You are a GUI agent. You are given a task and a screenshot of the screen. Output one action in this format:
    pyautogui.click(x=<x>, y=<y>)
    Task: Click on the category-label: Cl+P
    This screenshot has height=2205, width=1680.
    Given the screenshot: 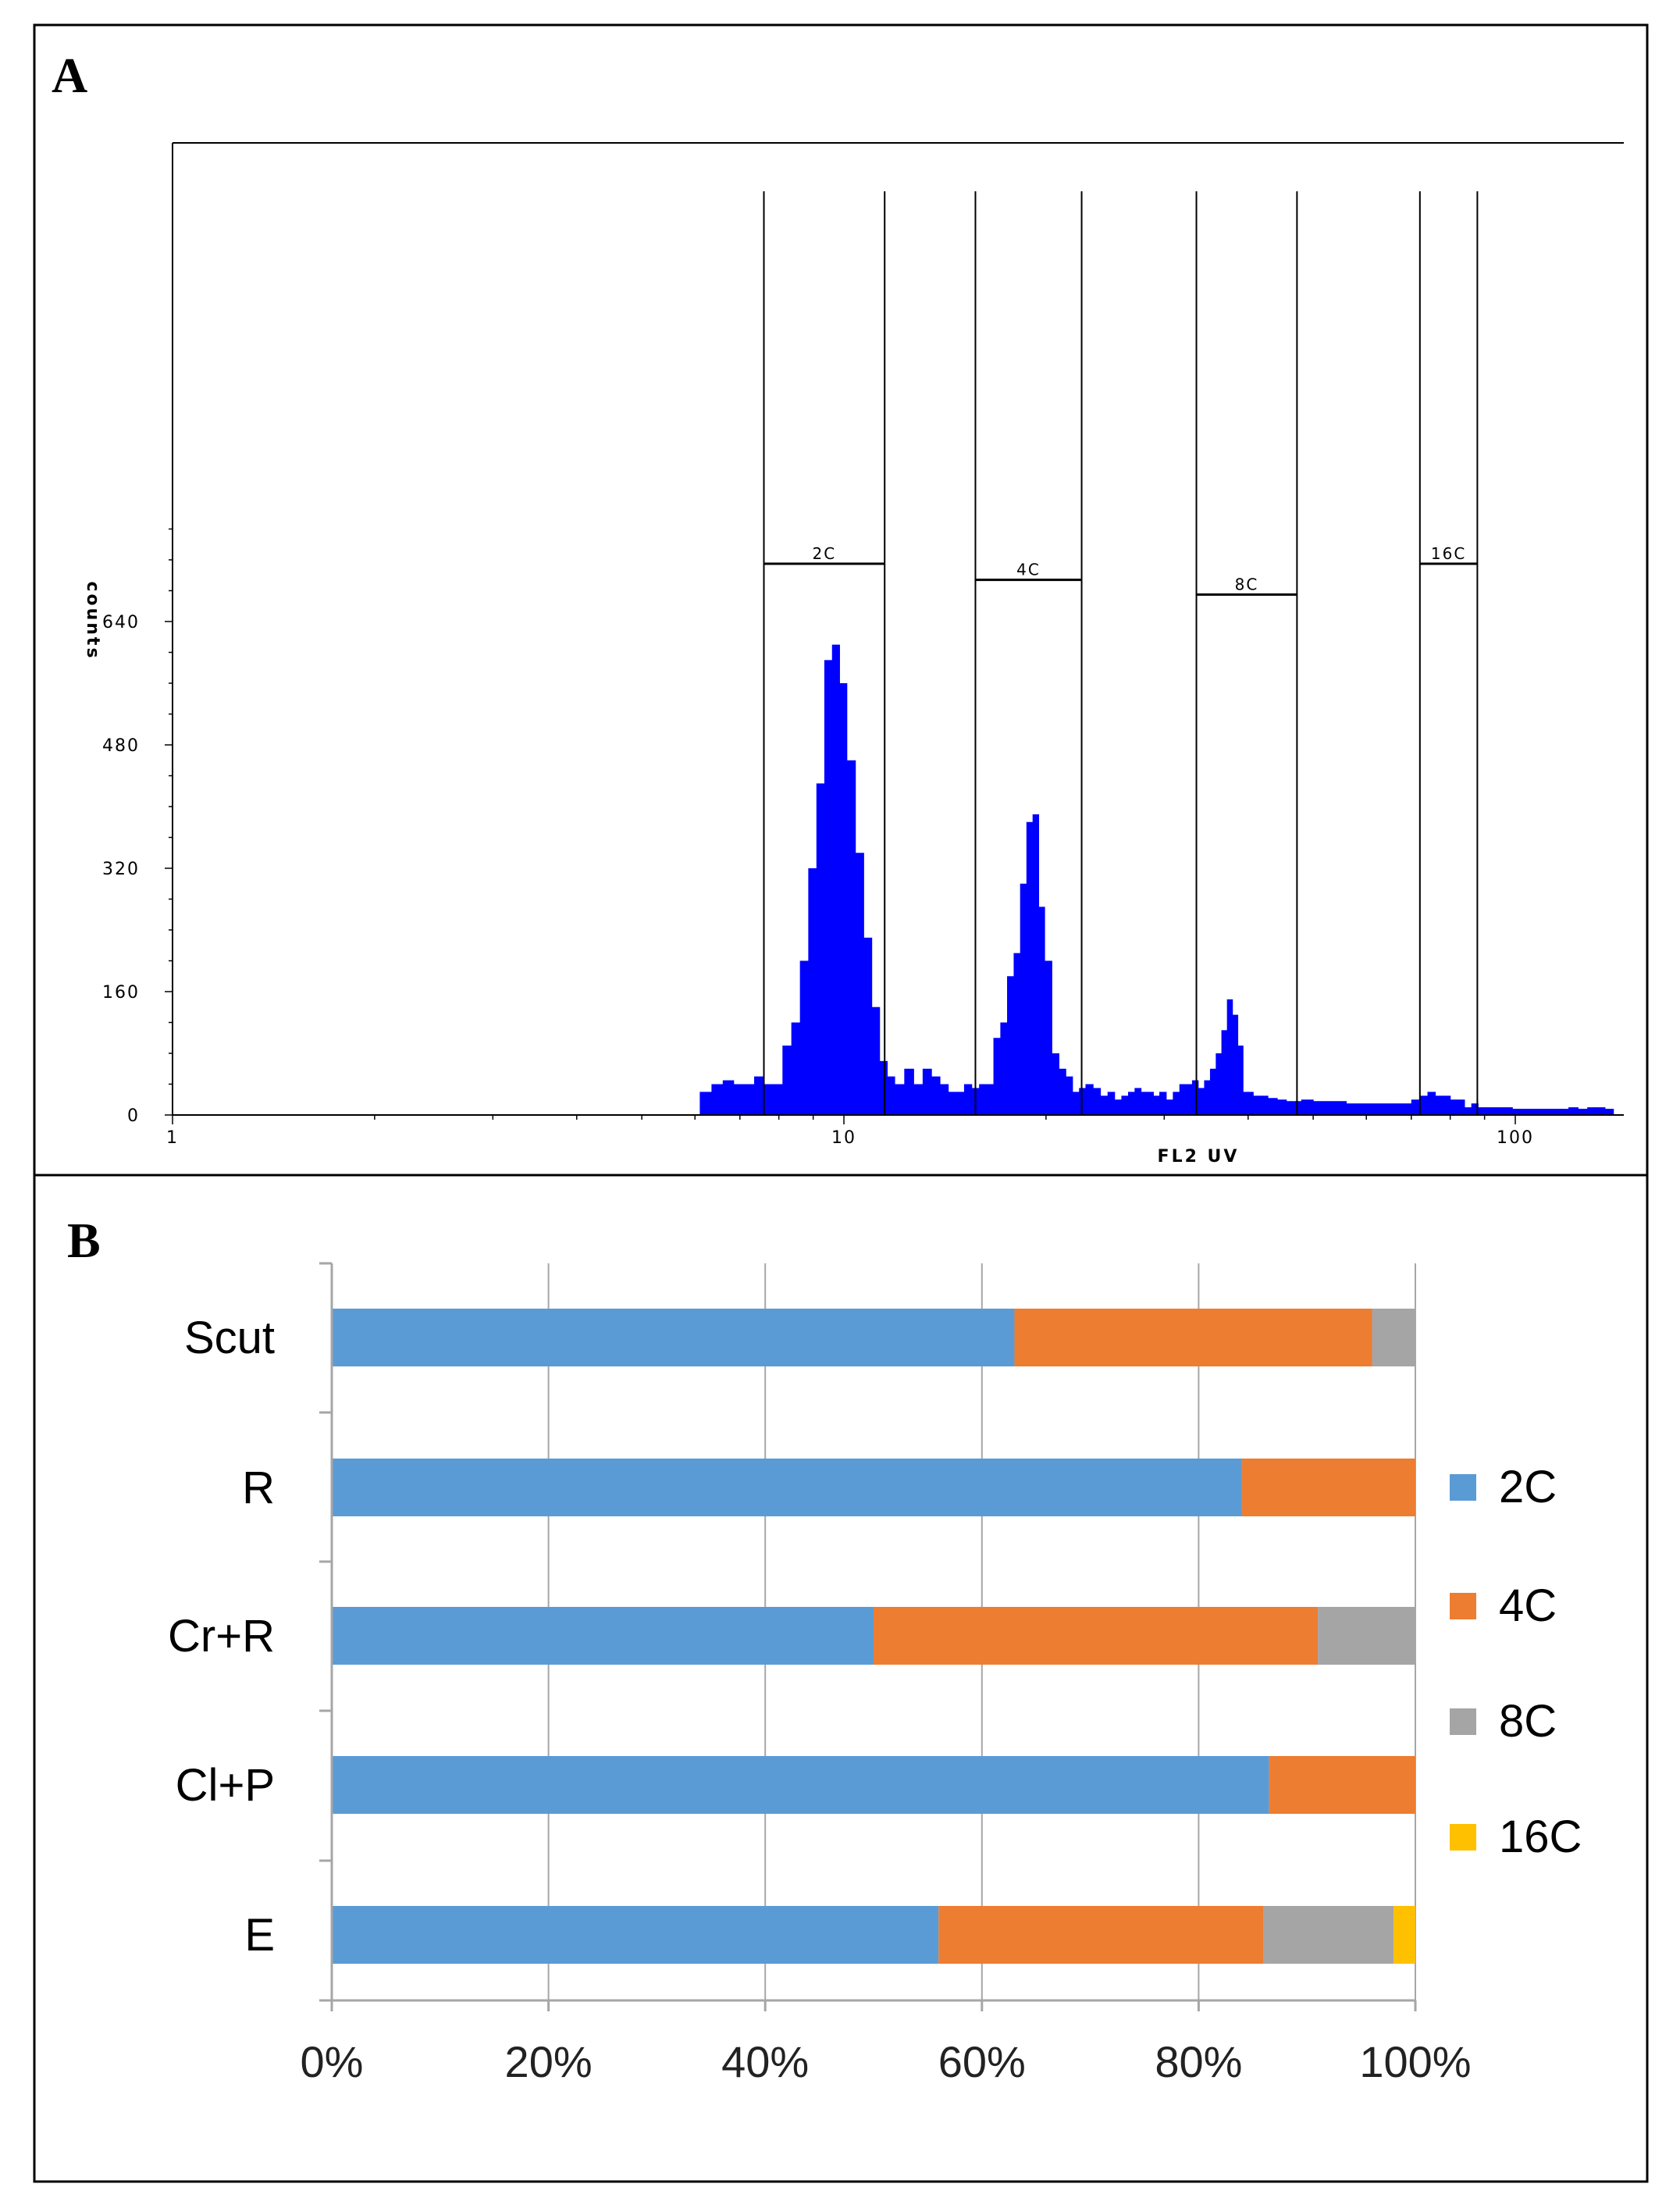 What is the action you would take?
    pyautogui.click(x=225, y=1785)
    